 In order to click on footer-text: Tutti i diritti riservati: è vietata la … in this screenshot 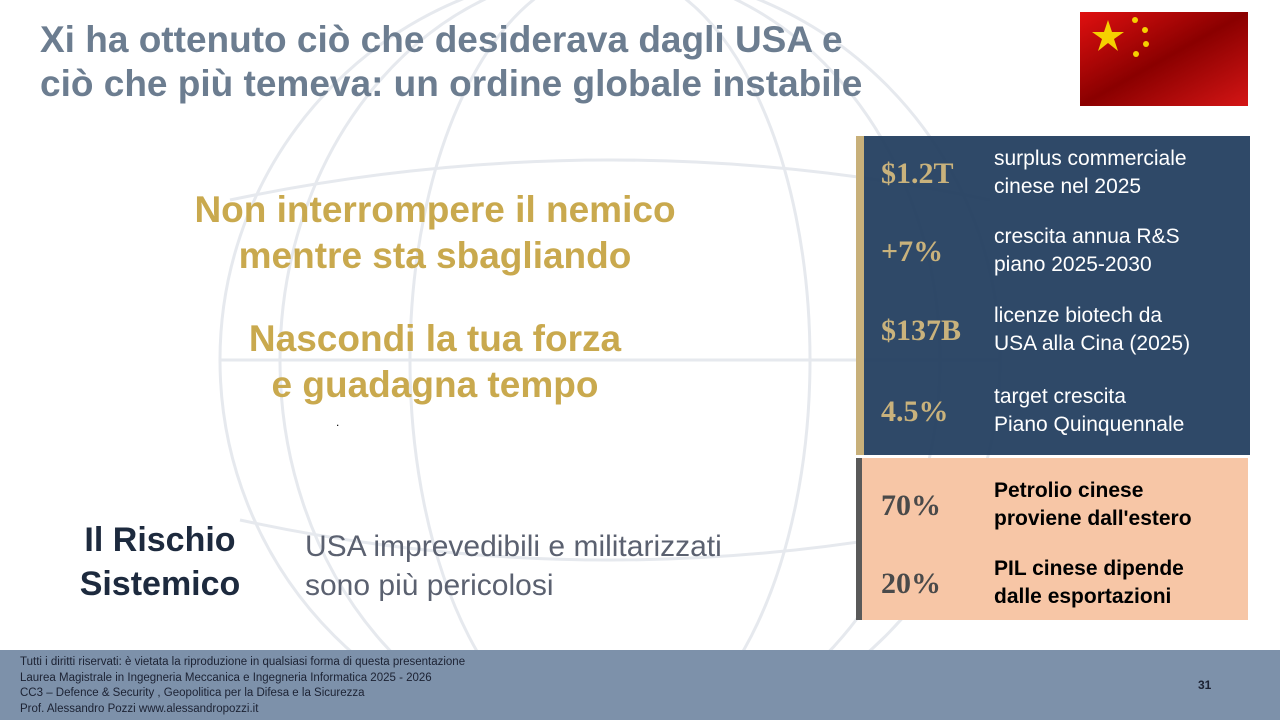, I will do `click(242, 686)`.